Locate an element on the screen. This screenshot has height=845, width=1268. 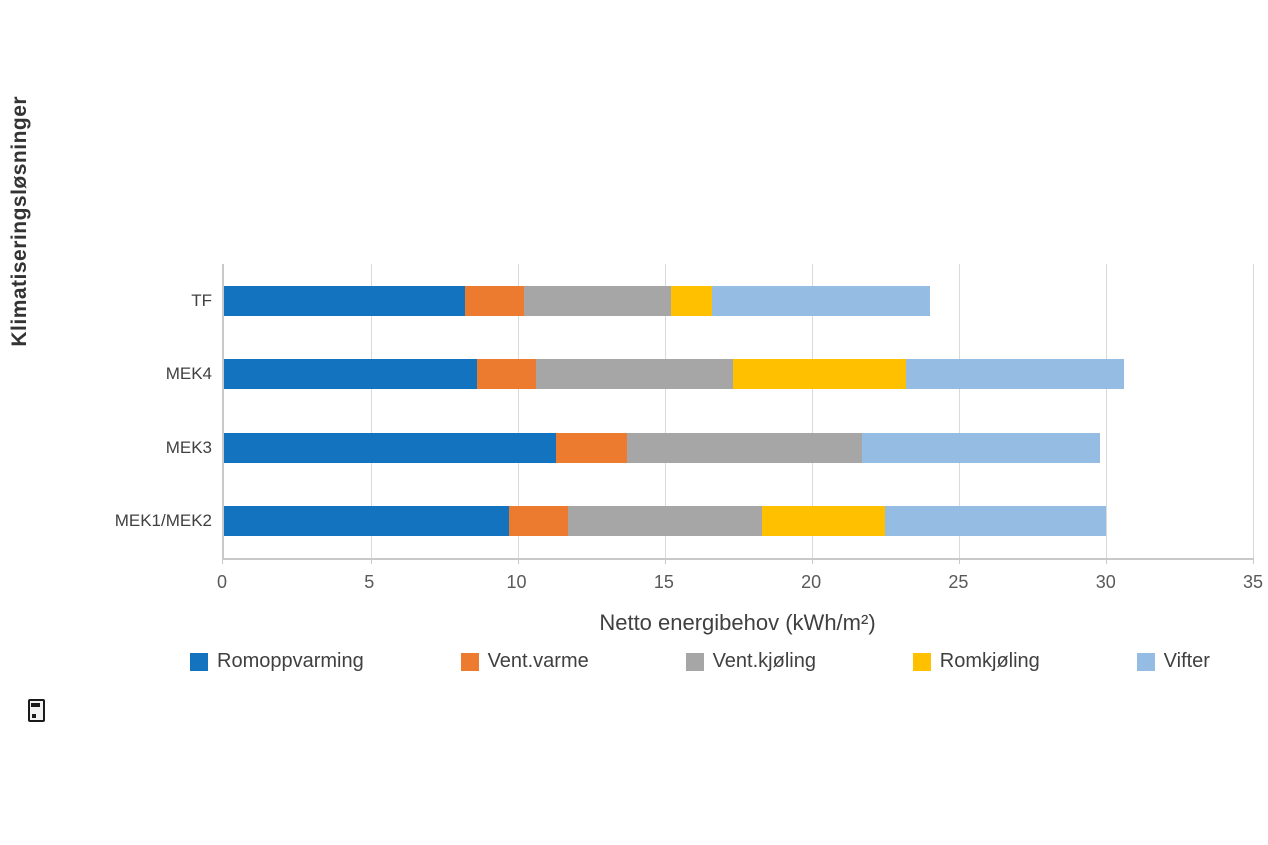
x-tick-label: 10 is located at coordinates (516, 582).